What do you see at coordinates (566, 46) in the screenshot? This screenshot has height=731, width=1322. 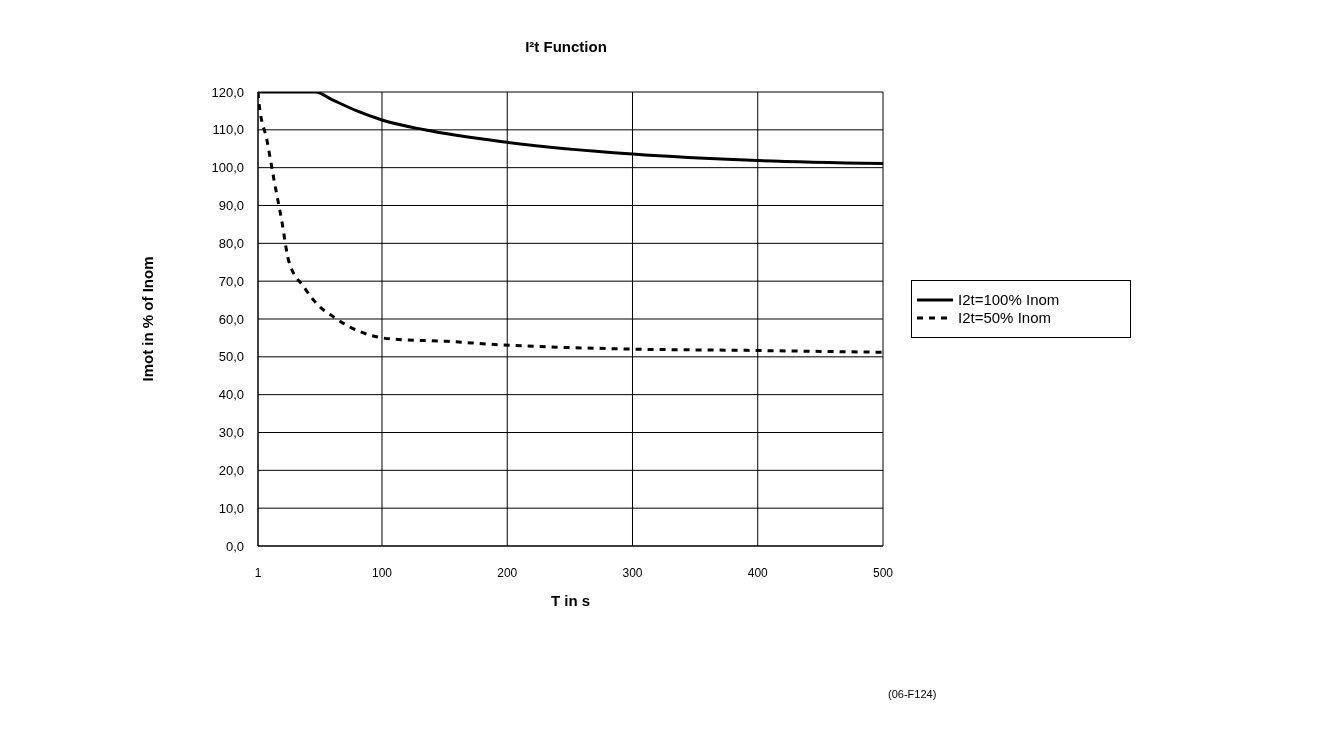 I see `chart-title: I²t Function` at bounding box center [566, 46].